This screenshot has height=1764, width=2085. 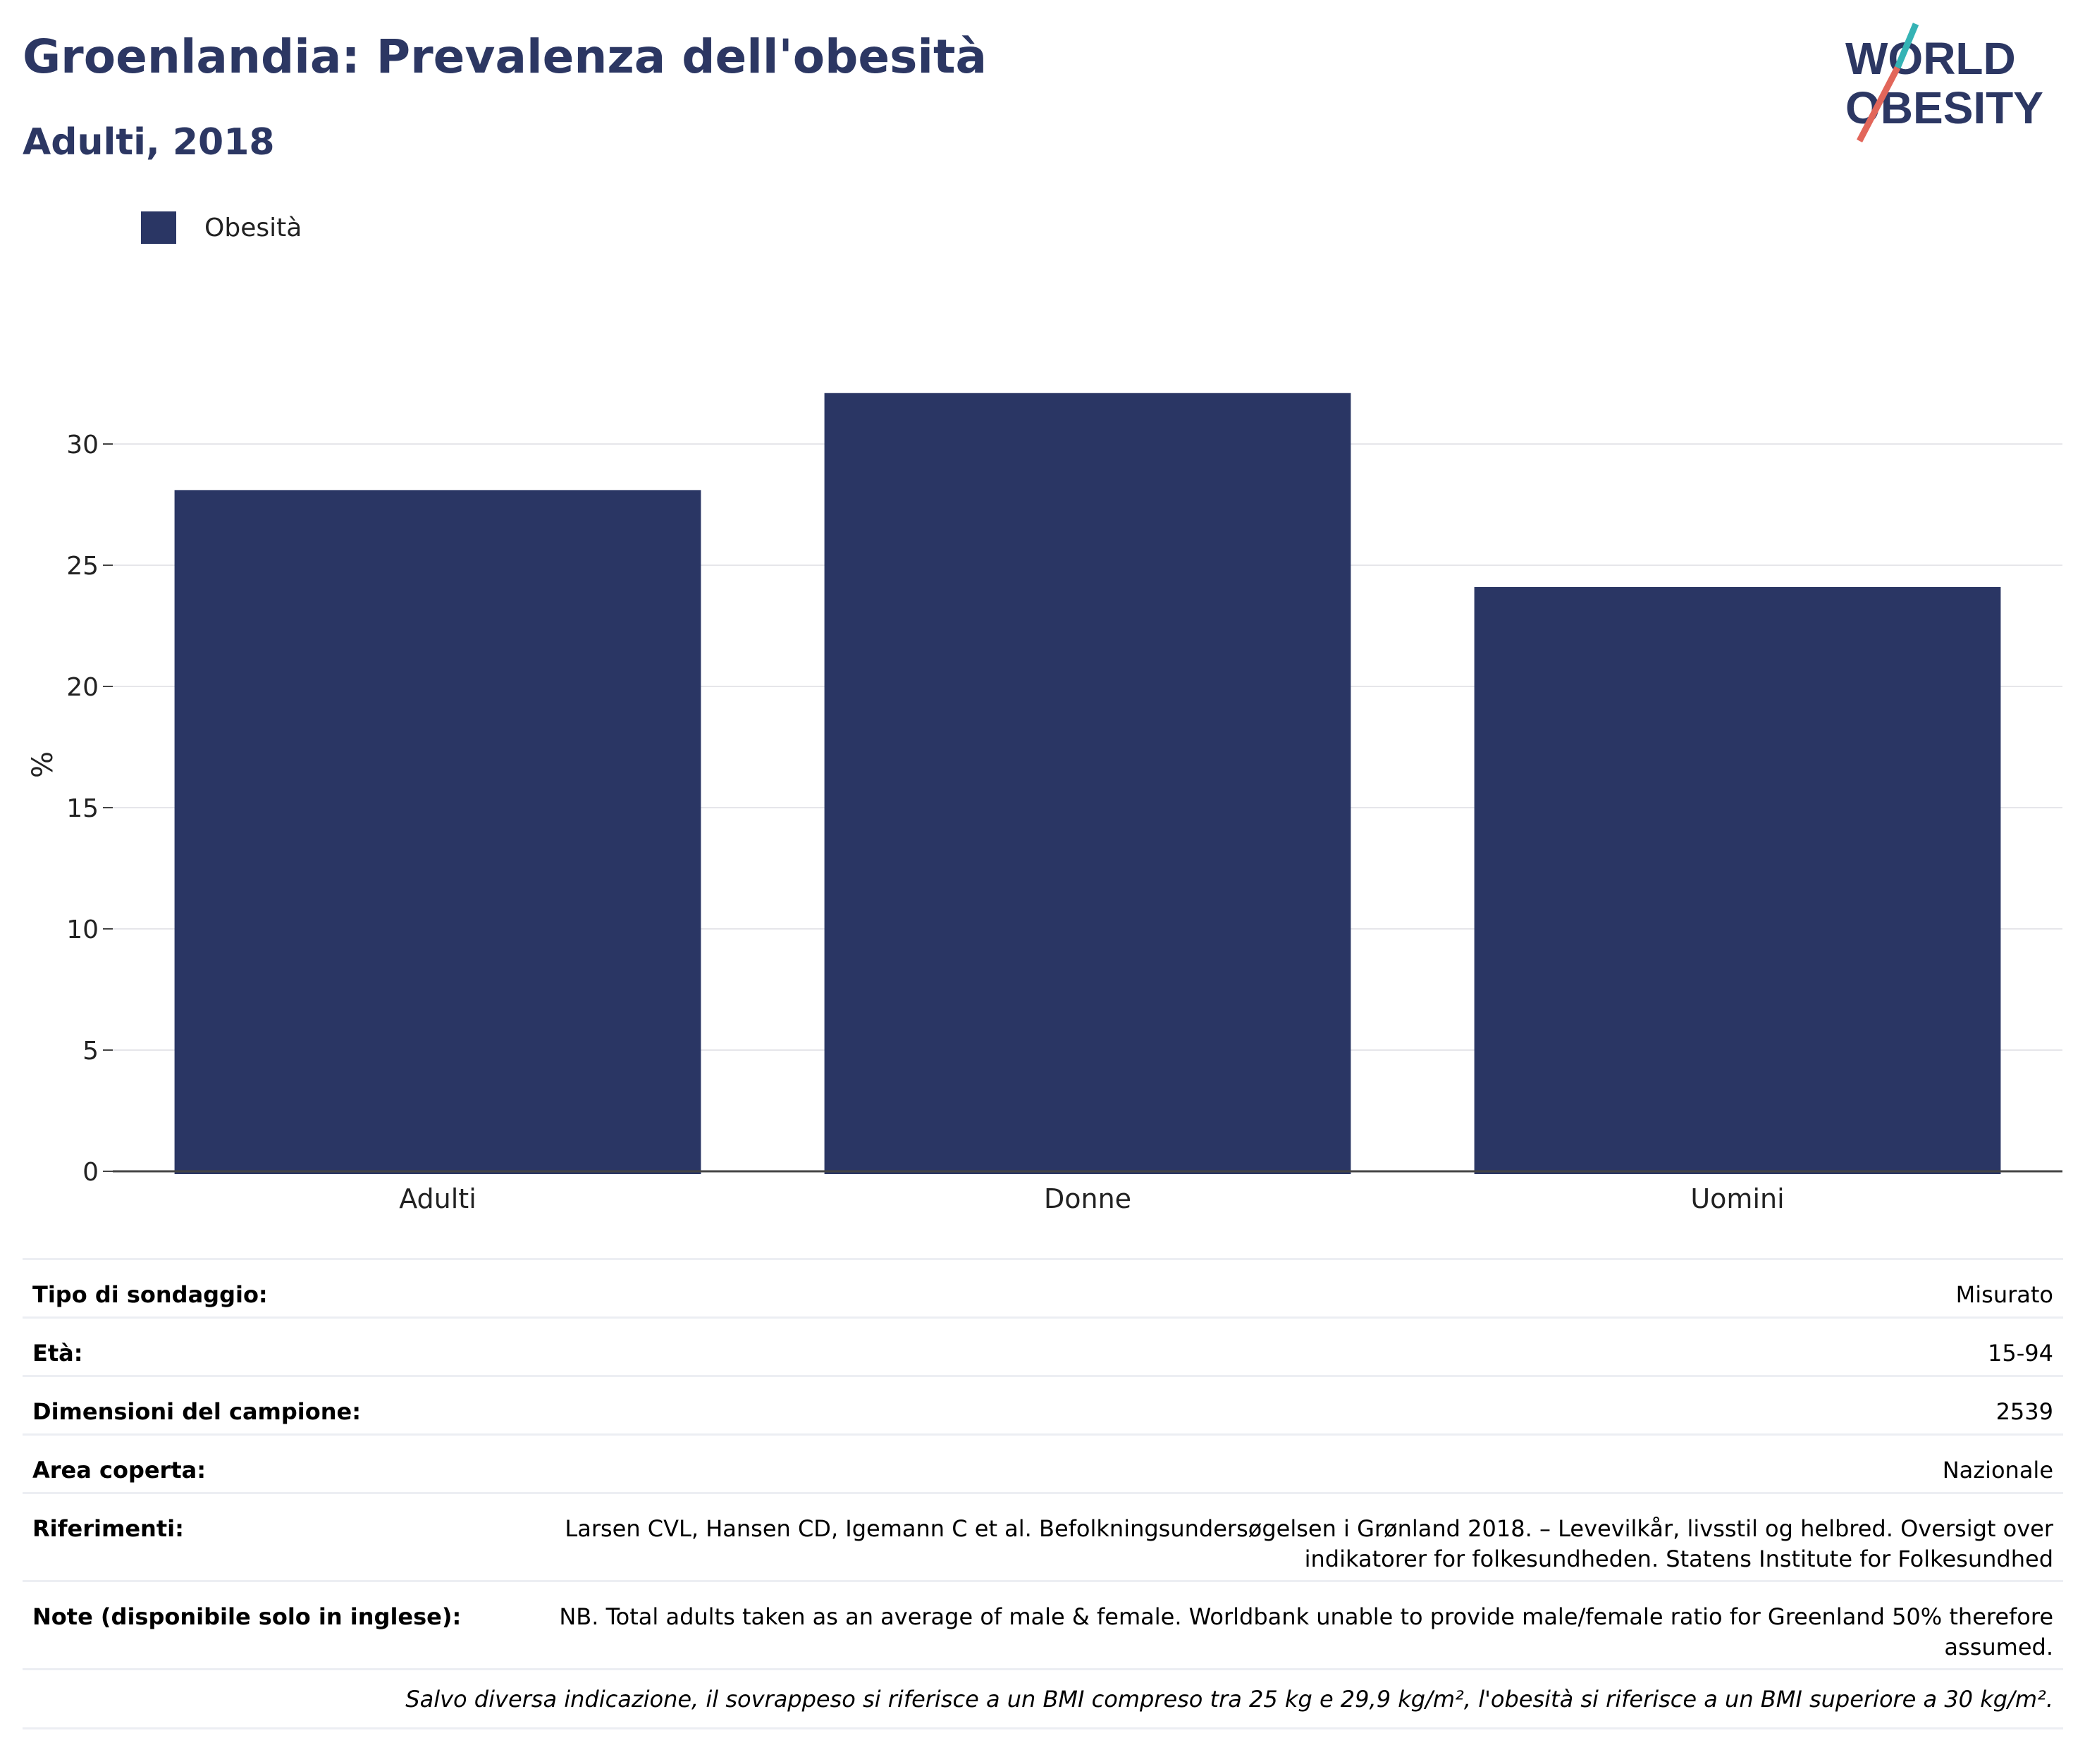 What do you see at coordinates (1299, 1288) in the screenshot?
I see `info-value: Misurato` at bounding box center [1299, 1288].